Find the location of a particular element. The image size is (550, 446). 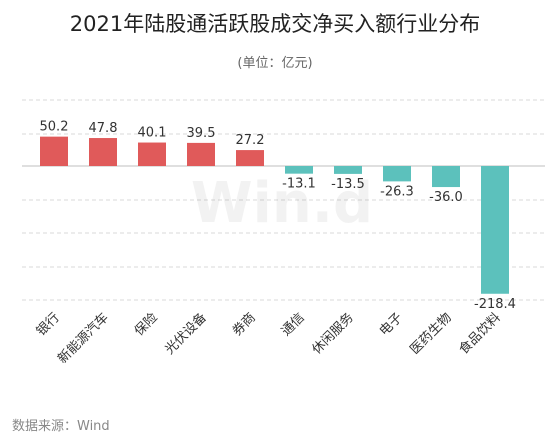

value-label: 39.5 is located at coordinates (201, 133).